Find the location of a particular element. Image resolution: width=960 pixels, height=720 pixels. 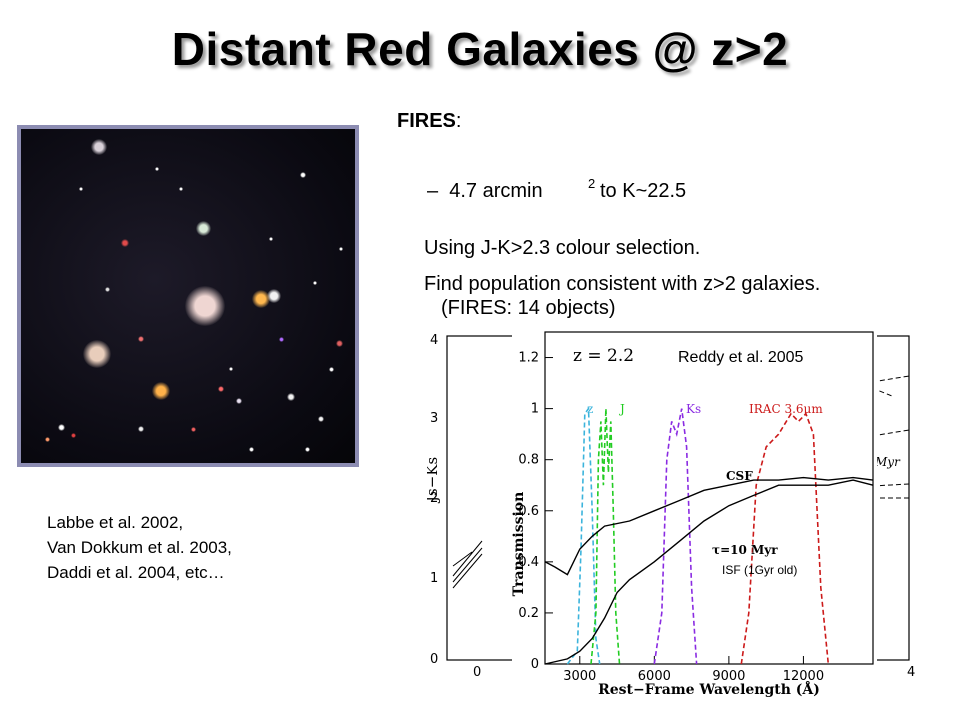

x-tick-label: 9000 is located at coordinates (728, 676).